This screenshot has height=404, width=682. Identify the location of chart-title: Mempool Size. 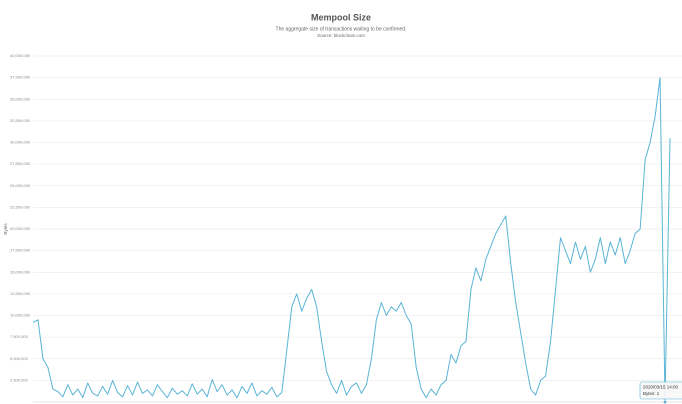
(341, 17).